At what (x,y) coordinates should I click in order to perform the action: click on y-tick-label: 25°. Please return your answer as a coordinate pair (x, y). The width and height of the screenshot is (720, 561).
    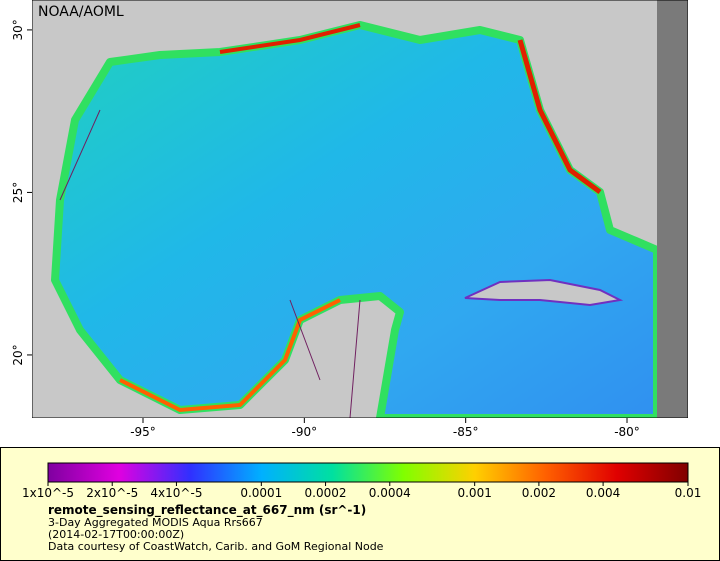
    Looking at the image, I should click on (18, 192).